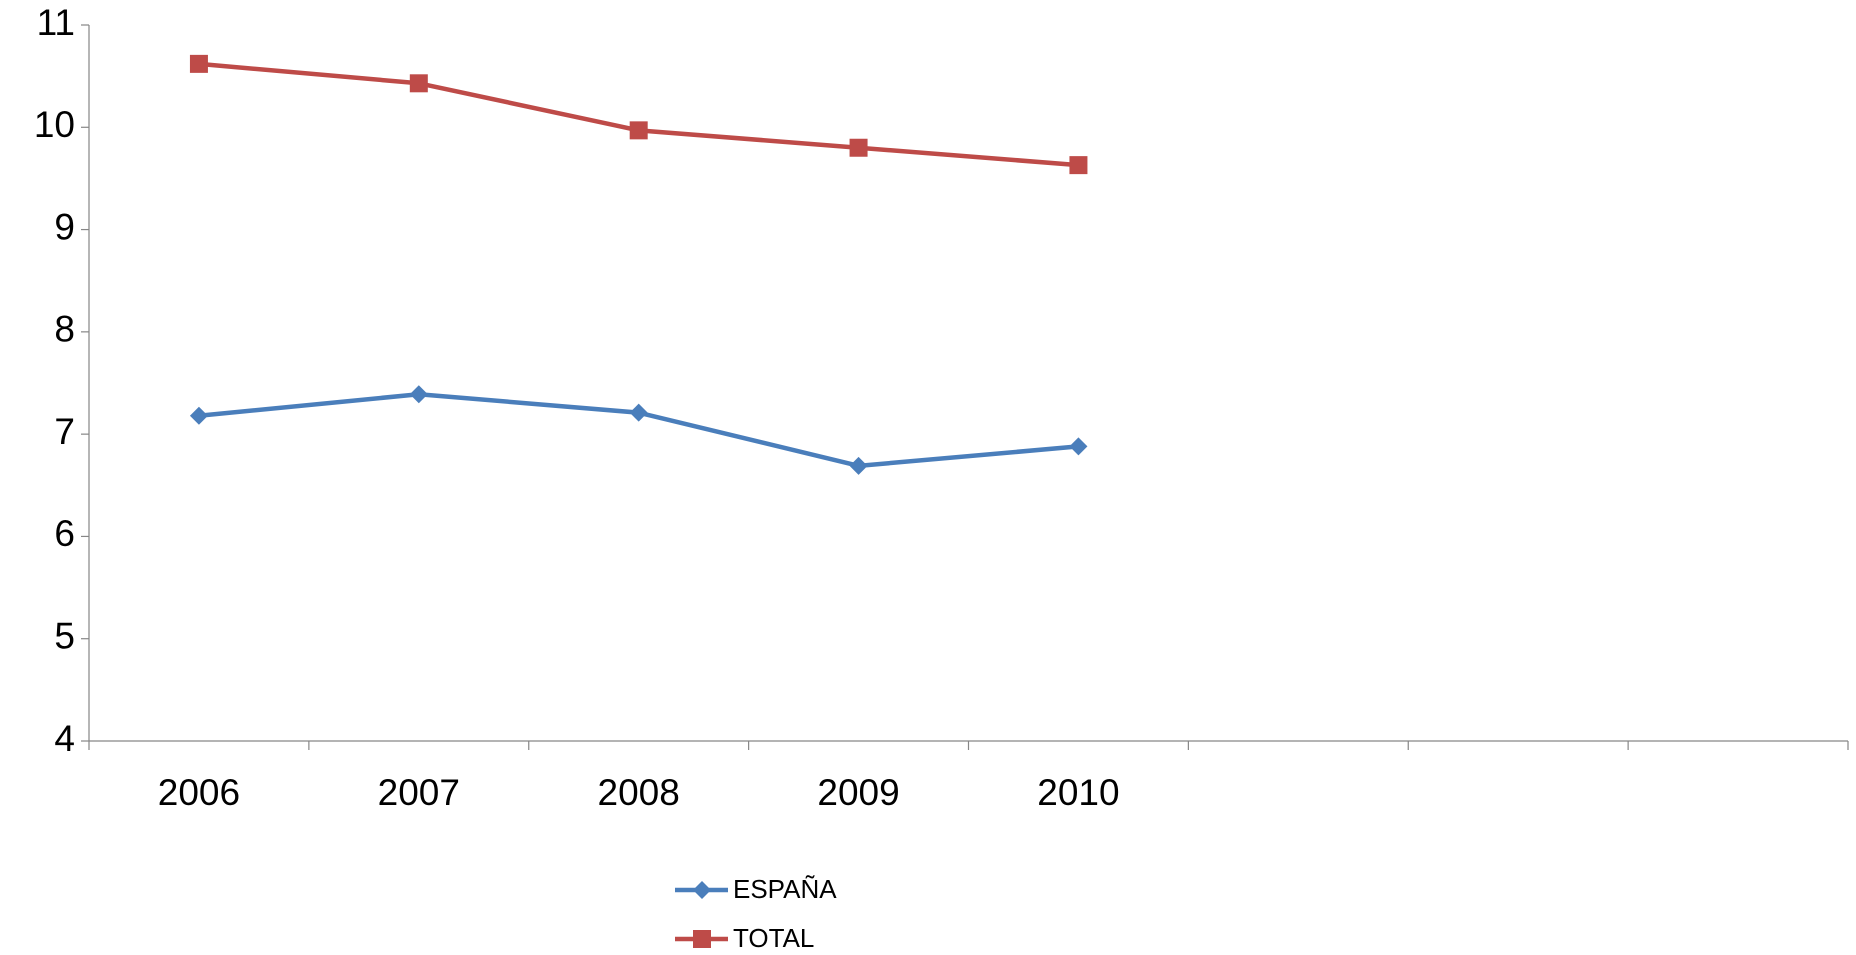 This screenshot has width=1856, height=955. What do you see at coordinates (64, 738) in the screenshot?
I see `y-tick-label: 4` at bounding box center [64, 738].